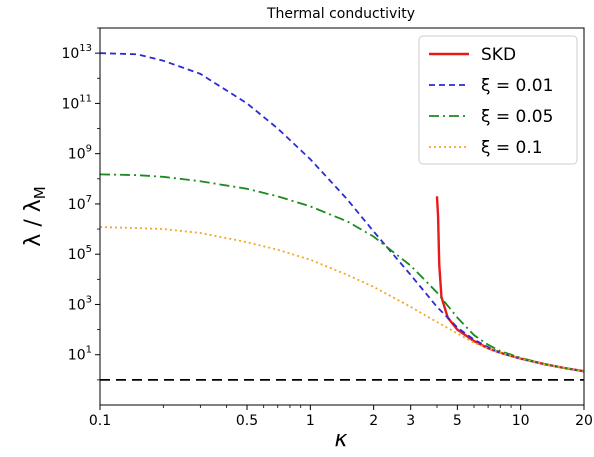  What do you see at coordinates (584, 421) in the screenshot?
I see `x-tick-label: 20` at bounding box center [584, 421].